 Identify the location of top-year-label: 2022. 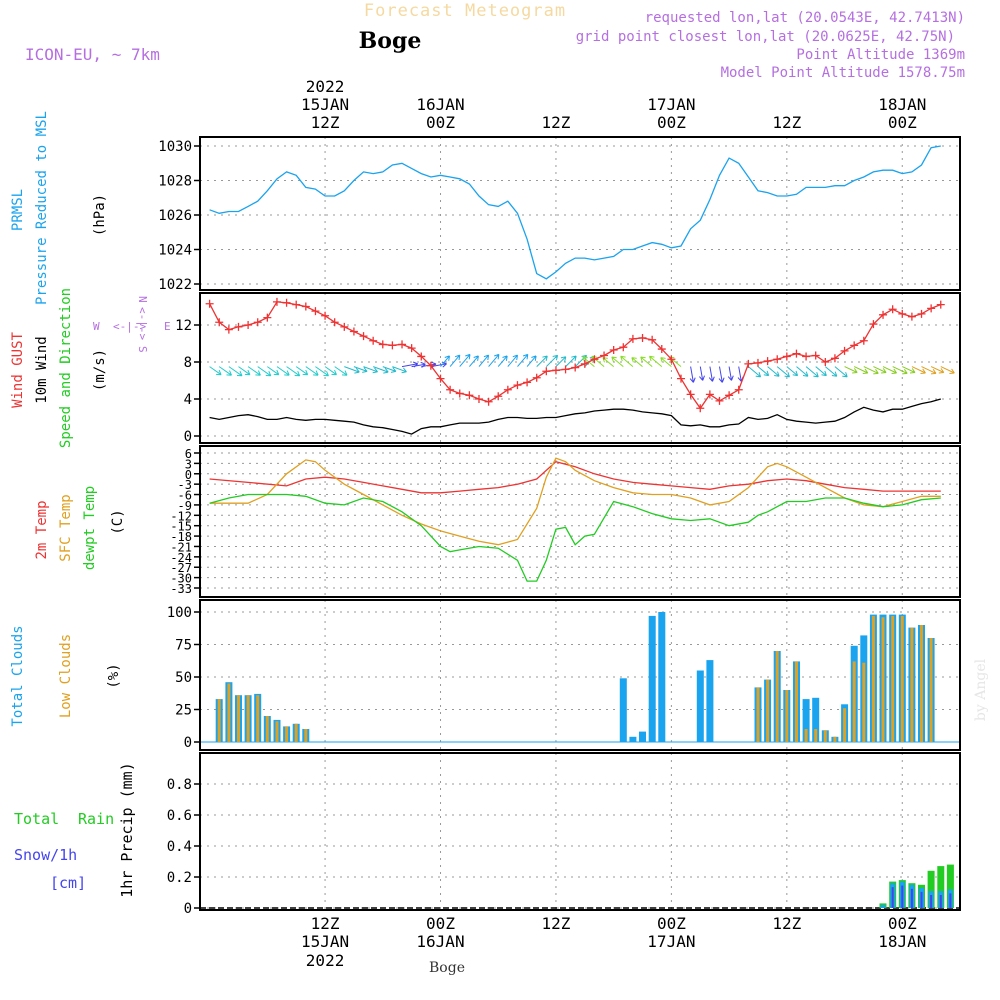
(325, 86).